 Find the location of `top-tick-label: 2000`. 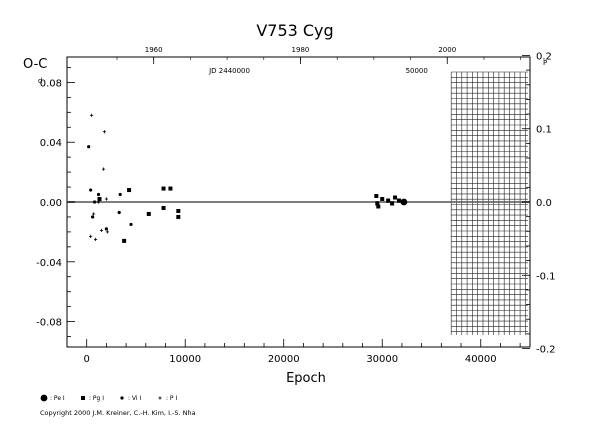

top-tick-label: 2000 is located at coordinates (447, 50).